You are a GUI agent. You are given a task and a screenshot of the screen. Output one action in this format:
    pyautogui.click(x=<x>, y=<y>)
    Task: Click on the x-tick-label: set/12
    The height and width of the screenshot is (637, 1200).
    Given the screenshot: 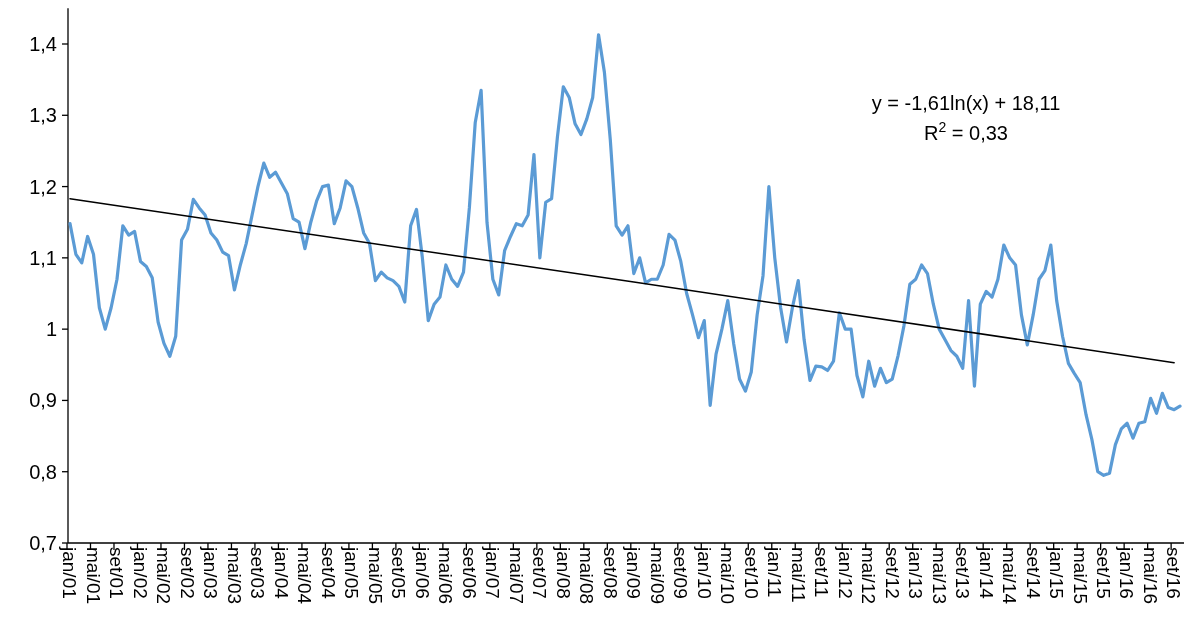 What is the action you would take?
    pyautogui.click(x=892, y=573)
    